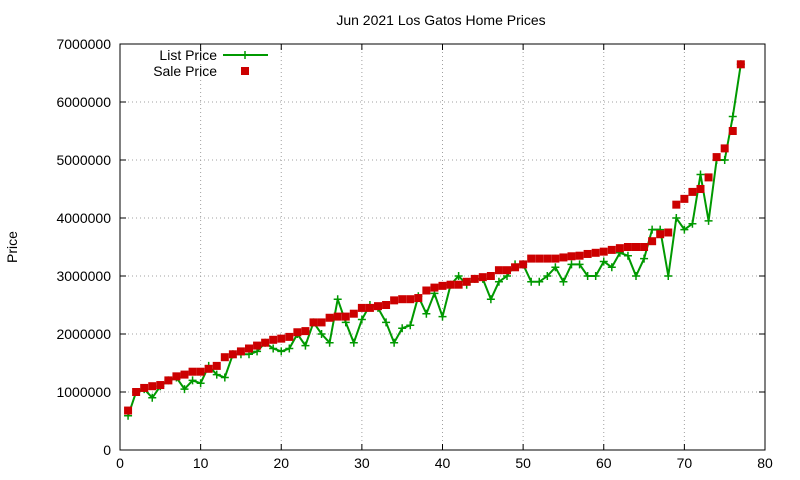  What do you see at coordinates (201, 463) in the screenshot?
I see `x-tick-label: 10` at bounding box center [201, 463].